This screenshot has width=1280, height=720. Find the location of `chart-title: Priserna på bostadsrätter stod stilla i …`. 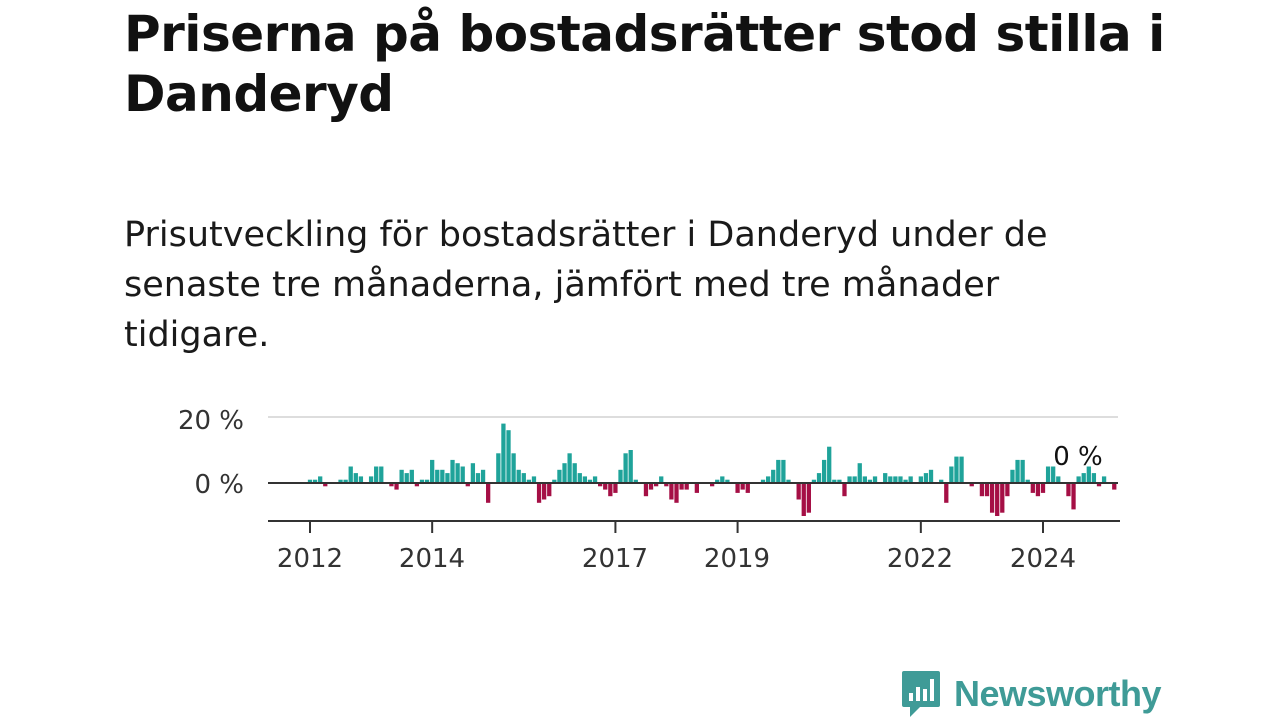

chart-title: Priserna på bostadsrätter stod stilla i … is located at coordinates (644, 64).